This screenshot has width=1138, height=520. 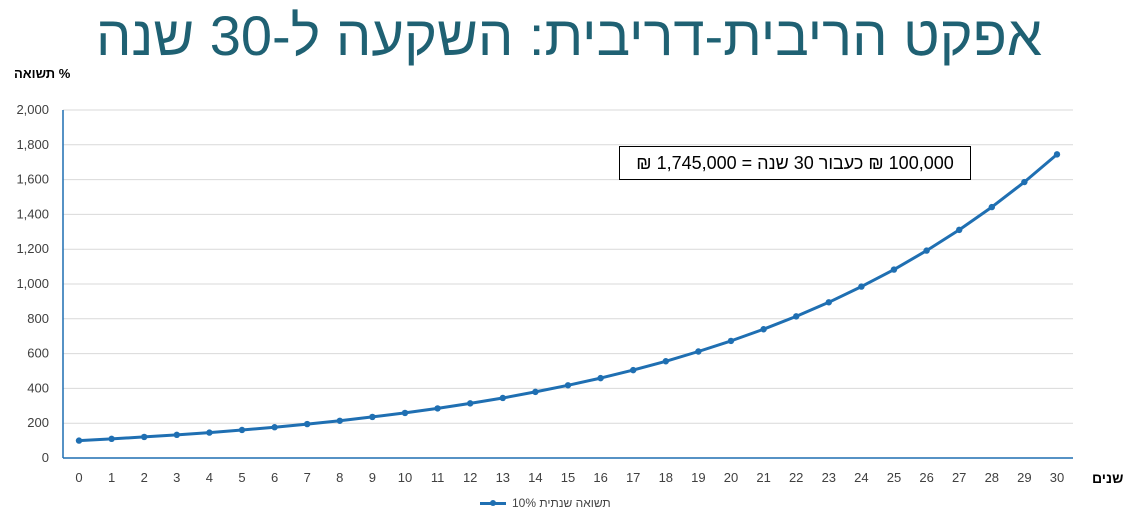 What do you see at coordinates (144, 477) in the screenshot?
I see `x-tick-label: 2` at bounding box center [144, 477].